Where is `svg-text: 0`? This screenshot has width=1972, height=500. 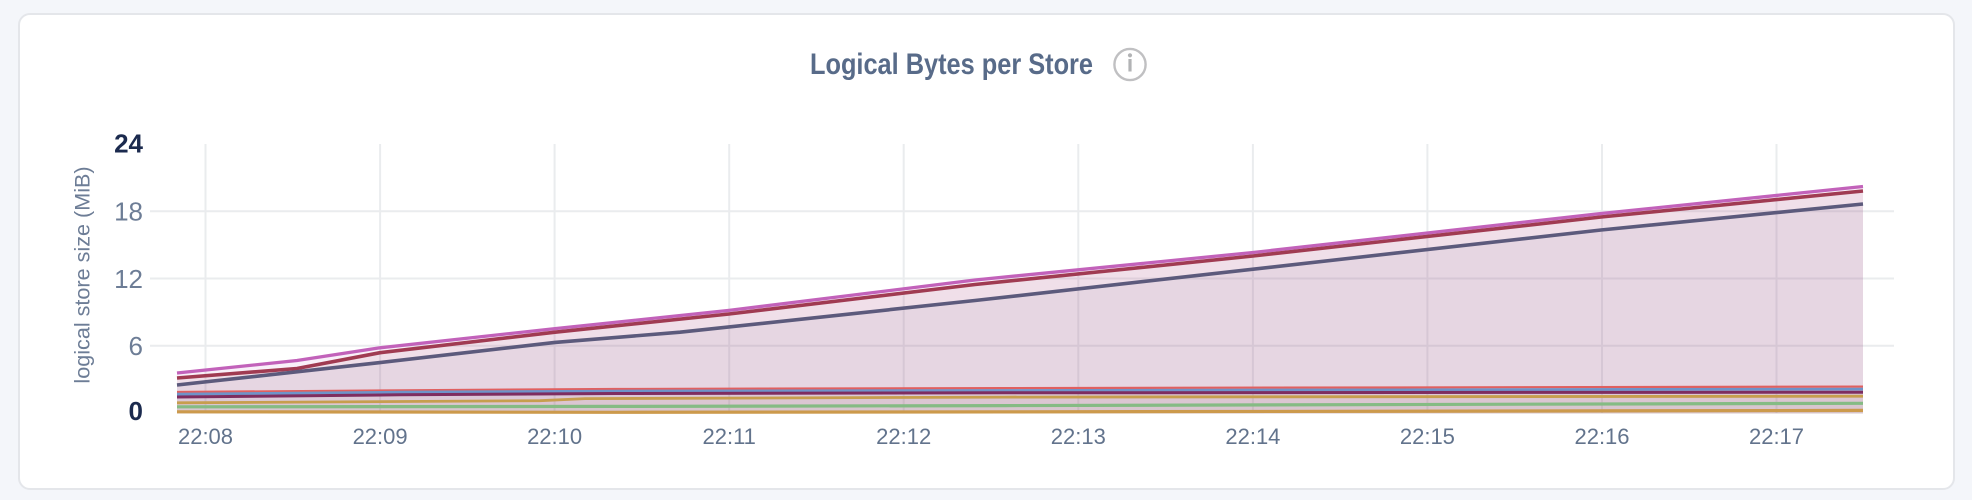 svg-text: 0 is located at coordinates (136, 411).